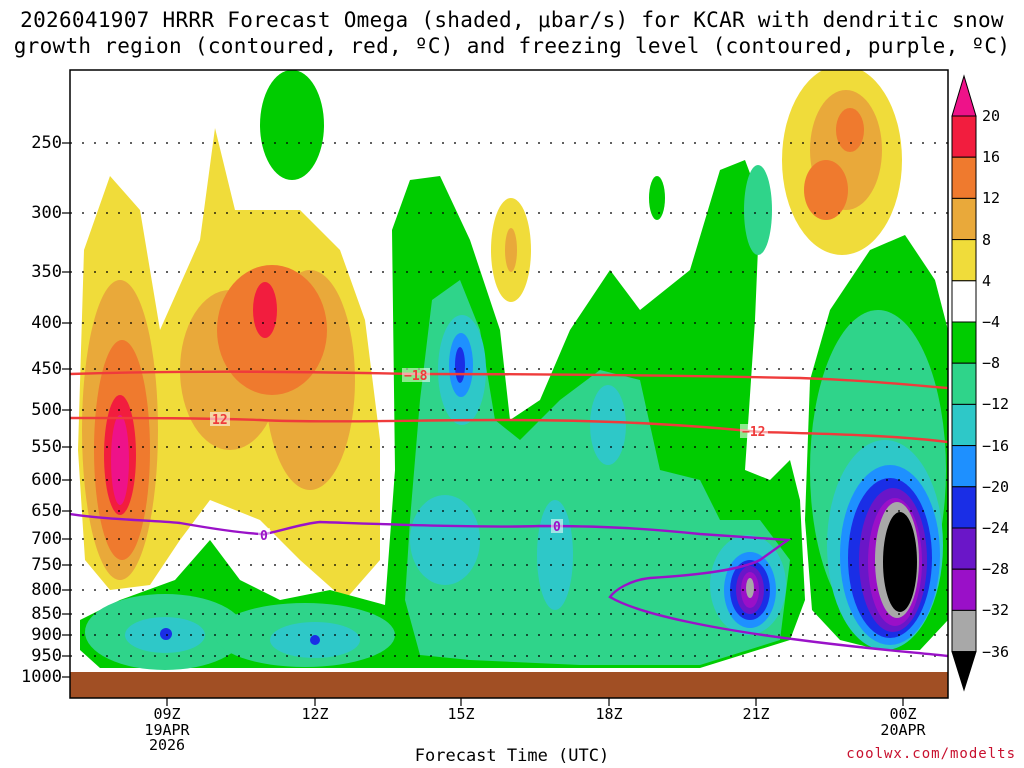 Image resolution: width=1024 pixels, height=768 pixels. What do you see at coordinates (512, 756) in the screenshot?
I see `x-axis-title: Forecast Time (UTC)` at bounding box center [512, 756].